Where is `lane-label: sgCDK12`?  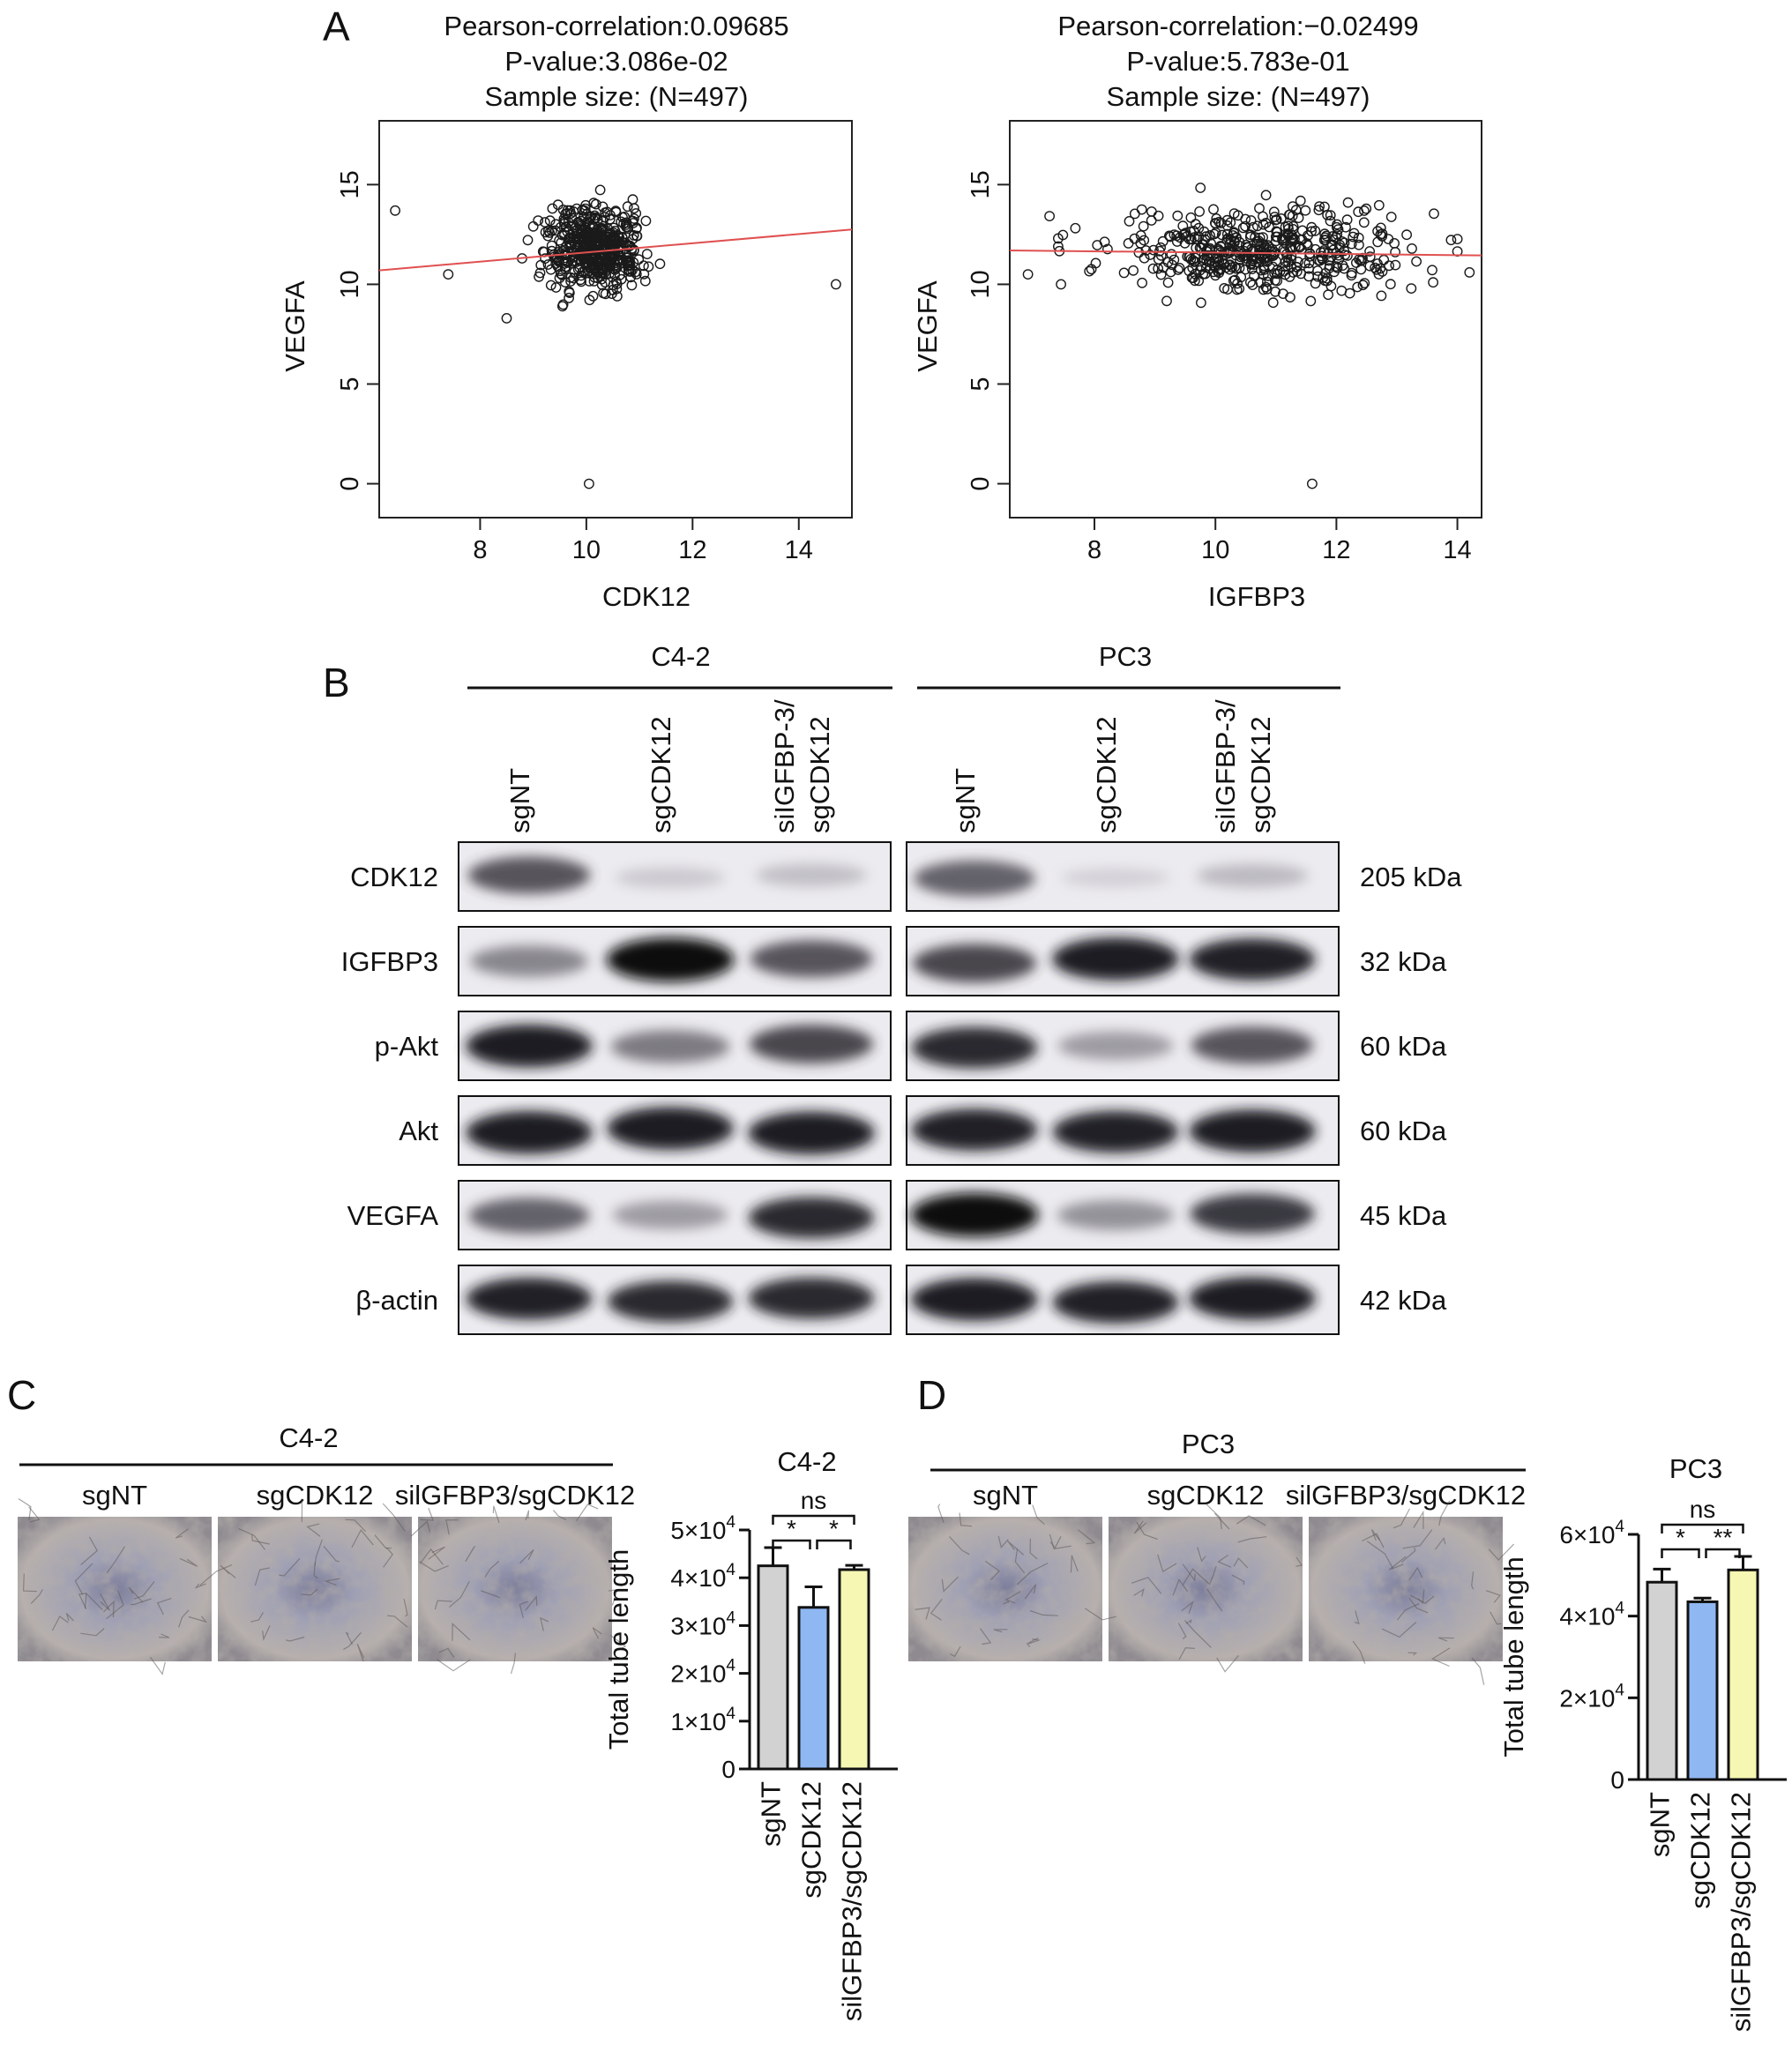
lane-label: sgCDK12 is located at coordinates (819, 774).